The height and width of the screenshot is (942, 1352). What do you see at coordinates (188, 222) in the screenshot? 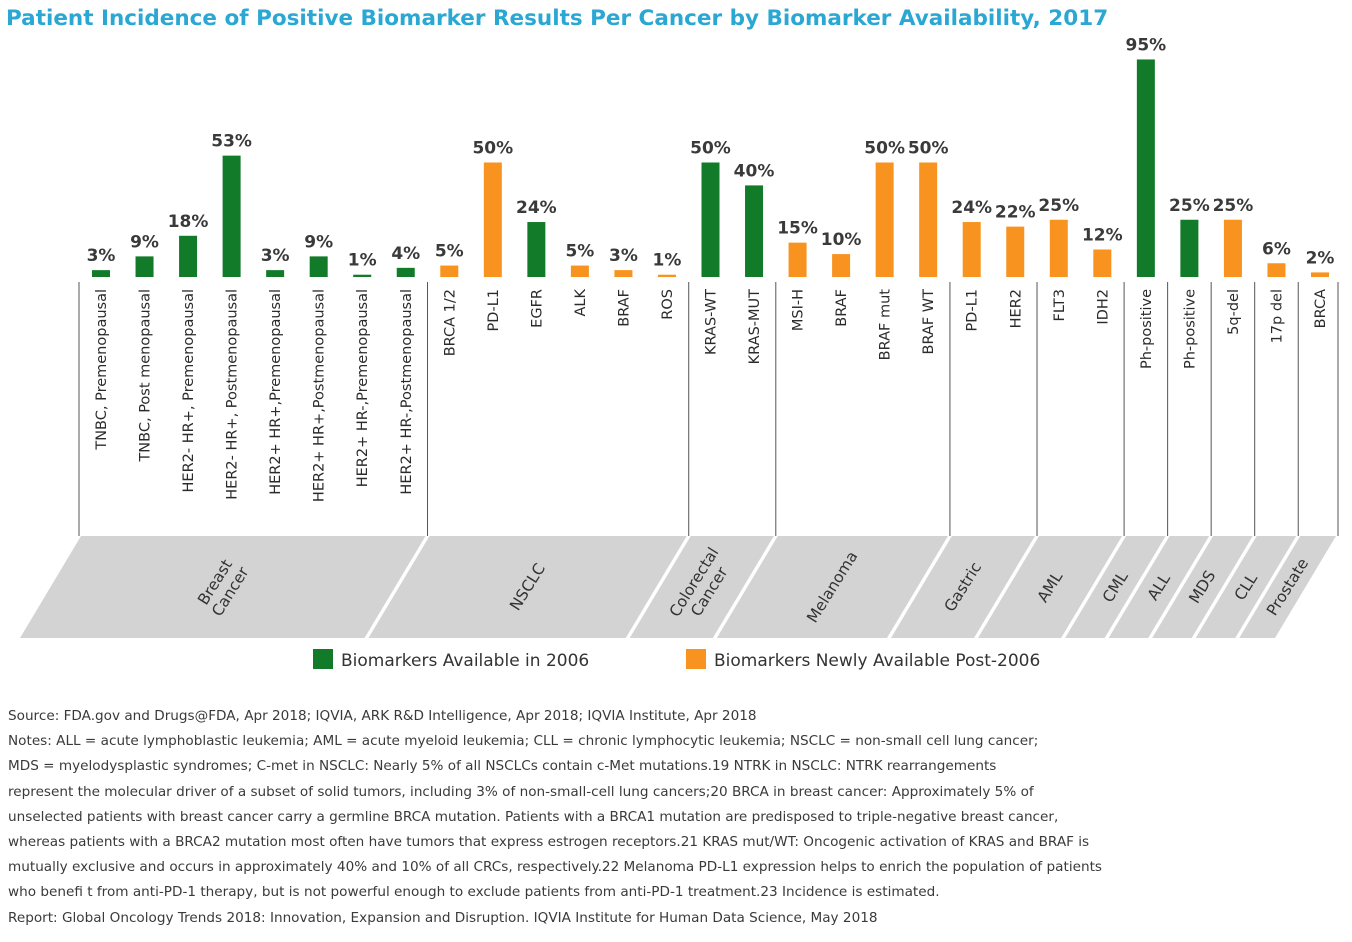
I see `value-label: 18%` at bounding box center [188, 222].